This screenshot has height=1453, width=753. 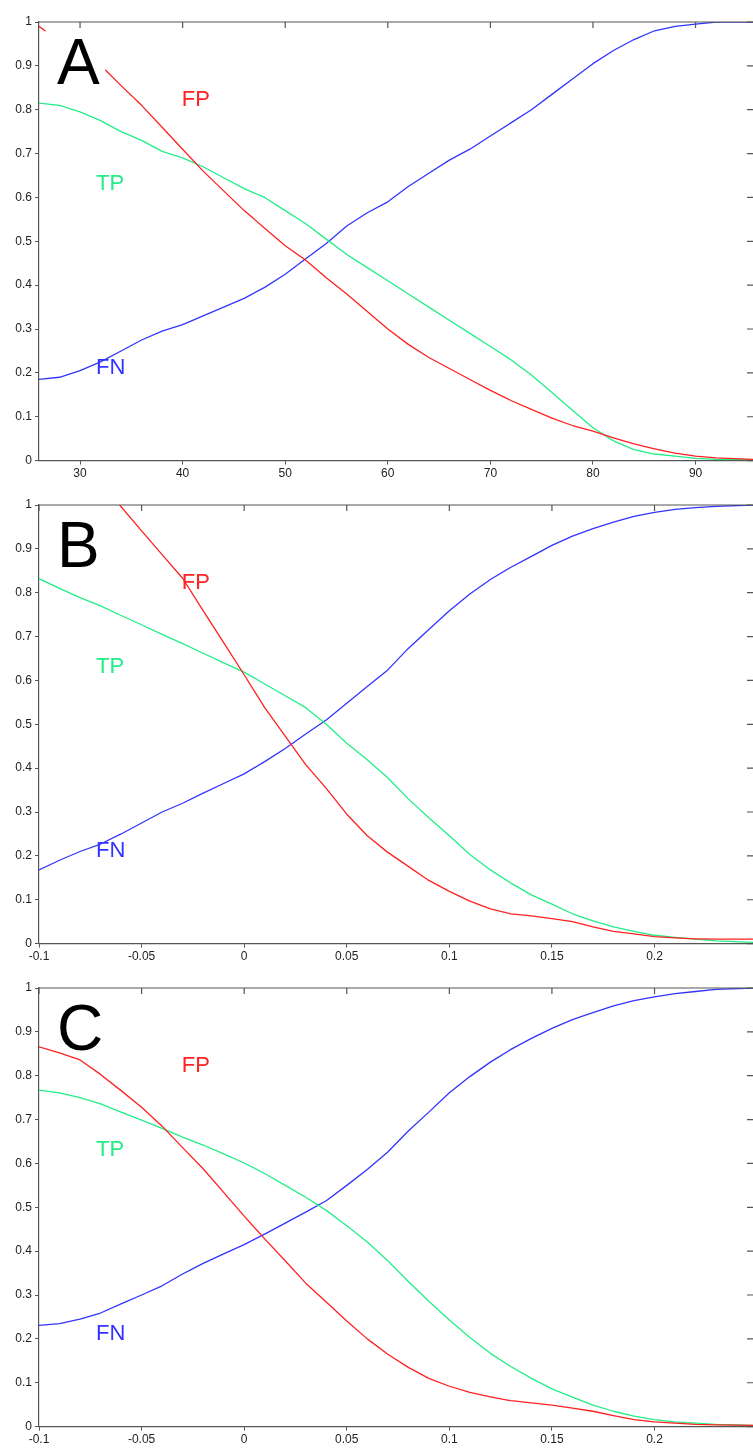 I want to click on x-tick-label: 80, so click(x=593, y=473).